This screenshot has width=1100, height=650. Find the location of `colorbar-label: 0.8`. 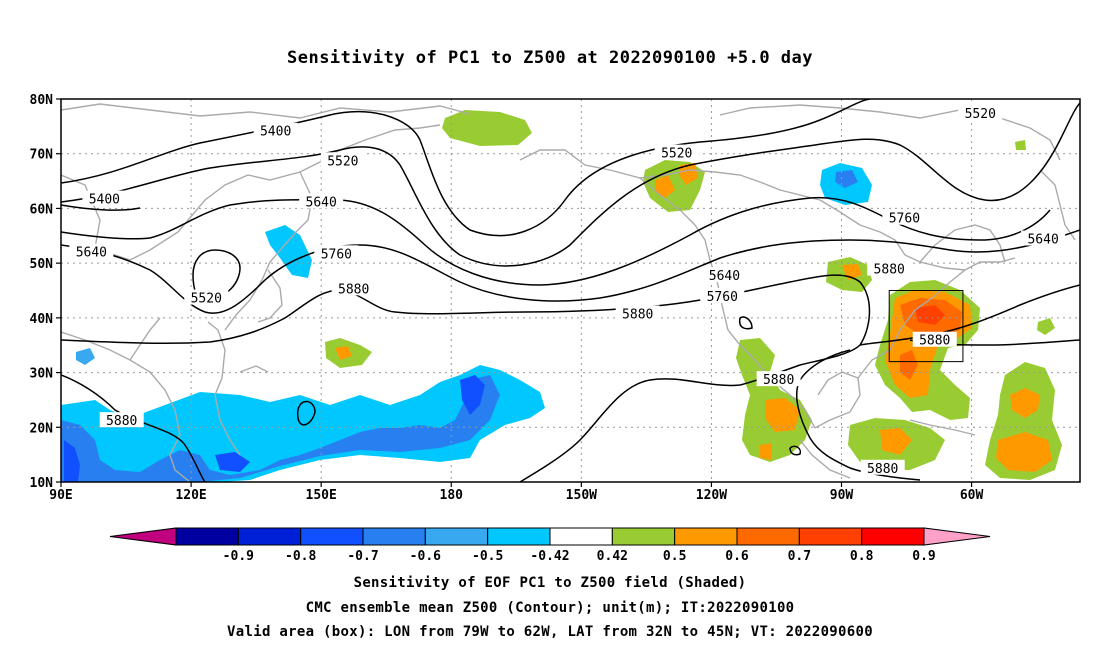

colorbar-label: 0.8 is located at coordinates (862, 556).